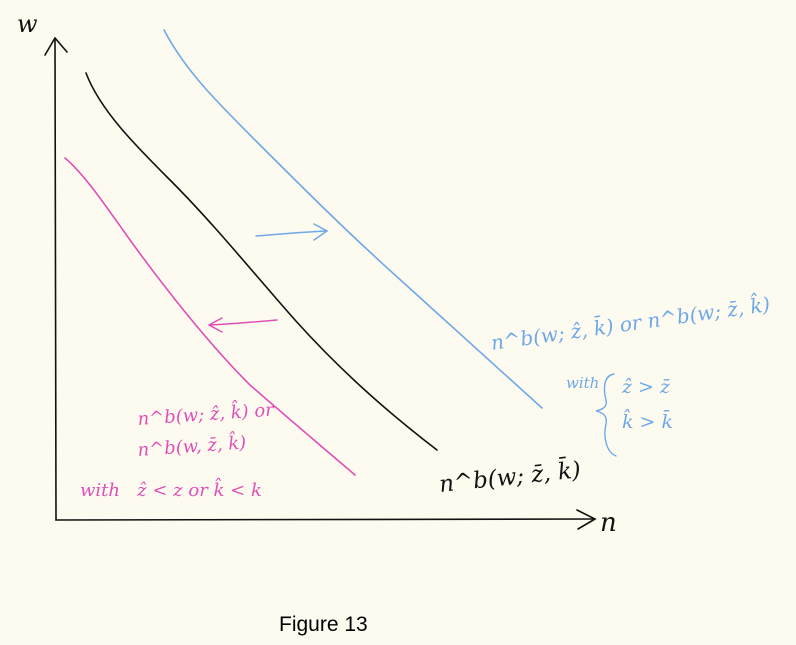 This screenshot has width=796, height=645. What do you see at coordinates (171, 488) in the screenshot?
I see `lower-curve-condition: with ẑ < z or k̂ < k` at bounding box center [171, 488].